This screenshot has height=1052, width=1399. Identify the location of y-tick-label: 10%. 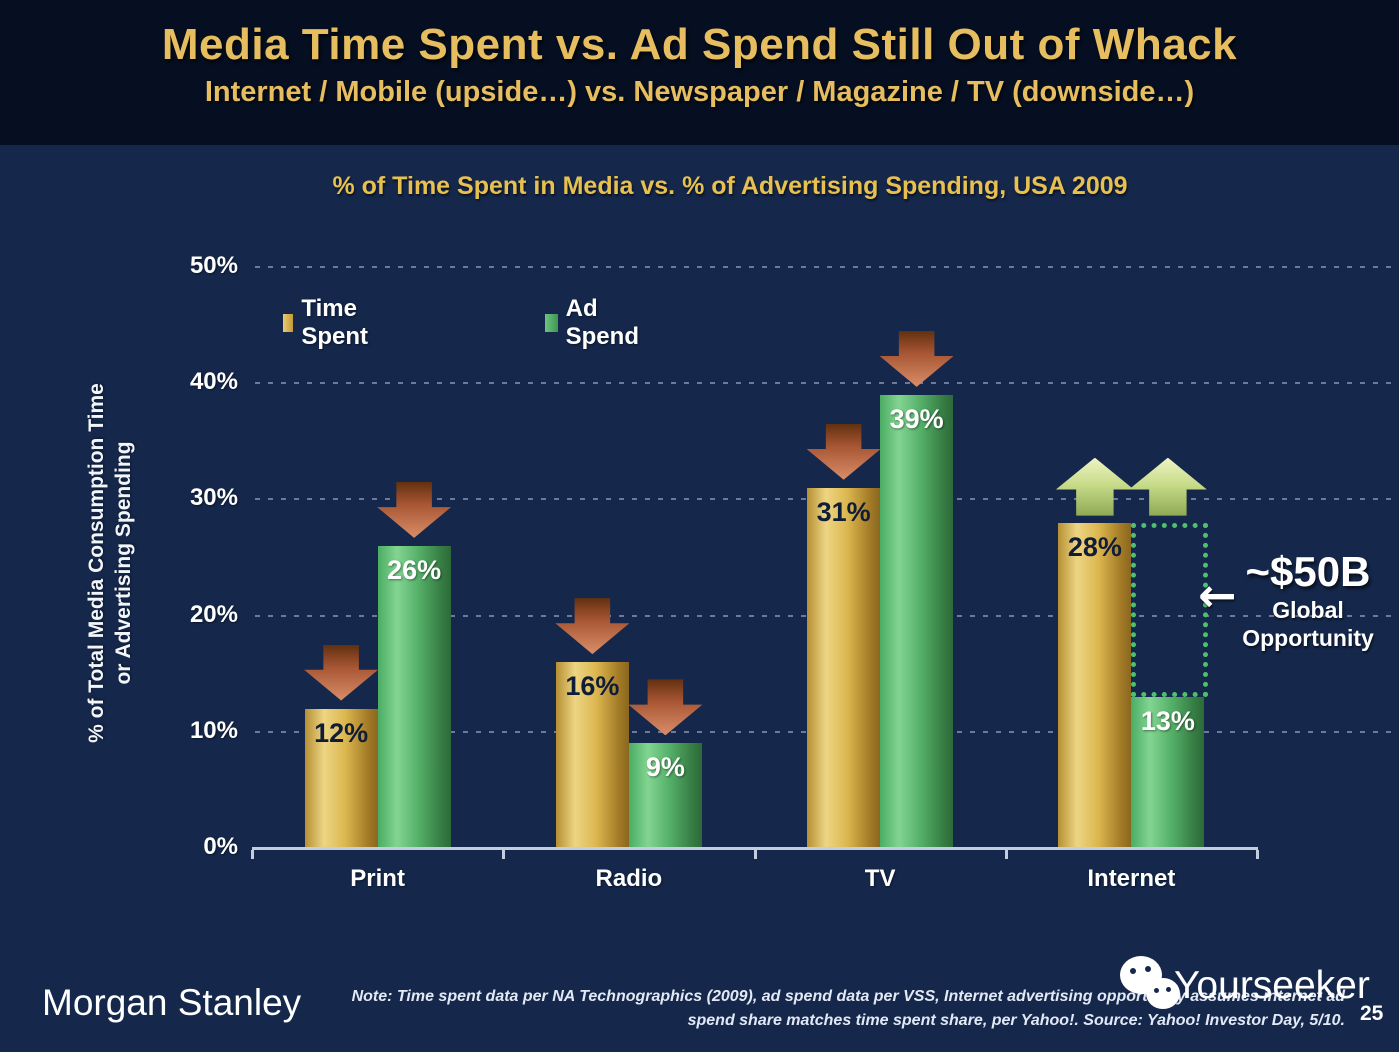
(213, 730).